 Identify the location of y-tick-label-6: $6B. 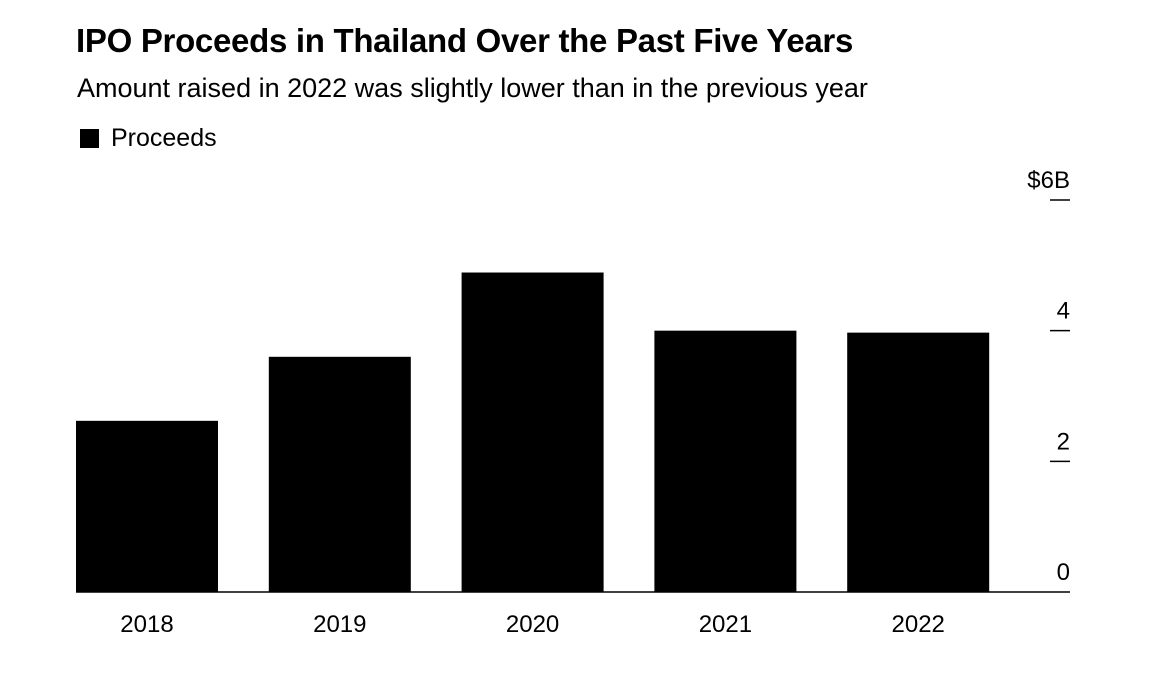
(1048, 180).